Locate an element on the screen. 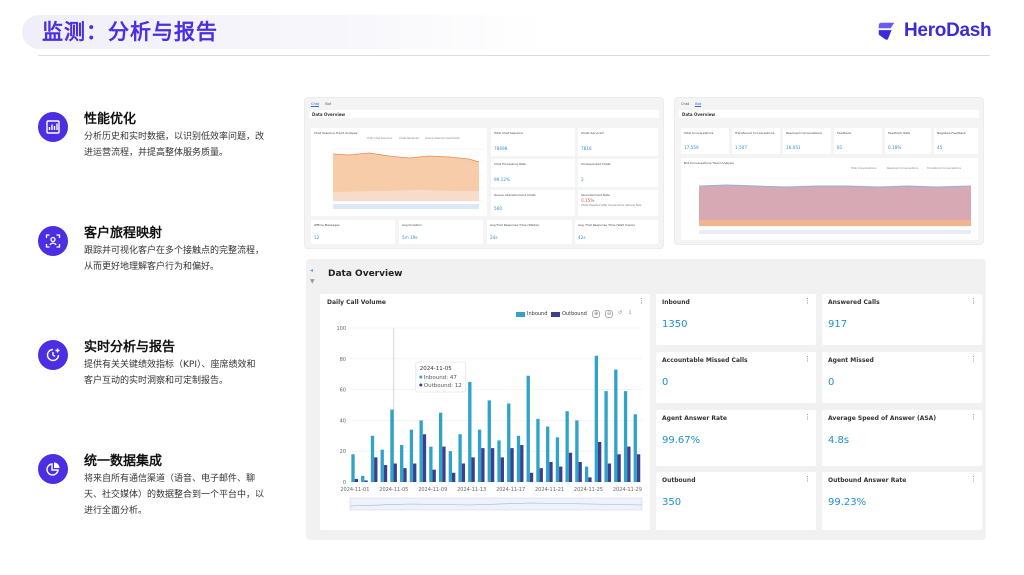  y-tick-label: 80 is located at coordinates (343, 360).